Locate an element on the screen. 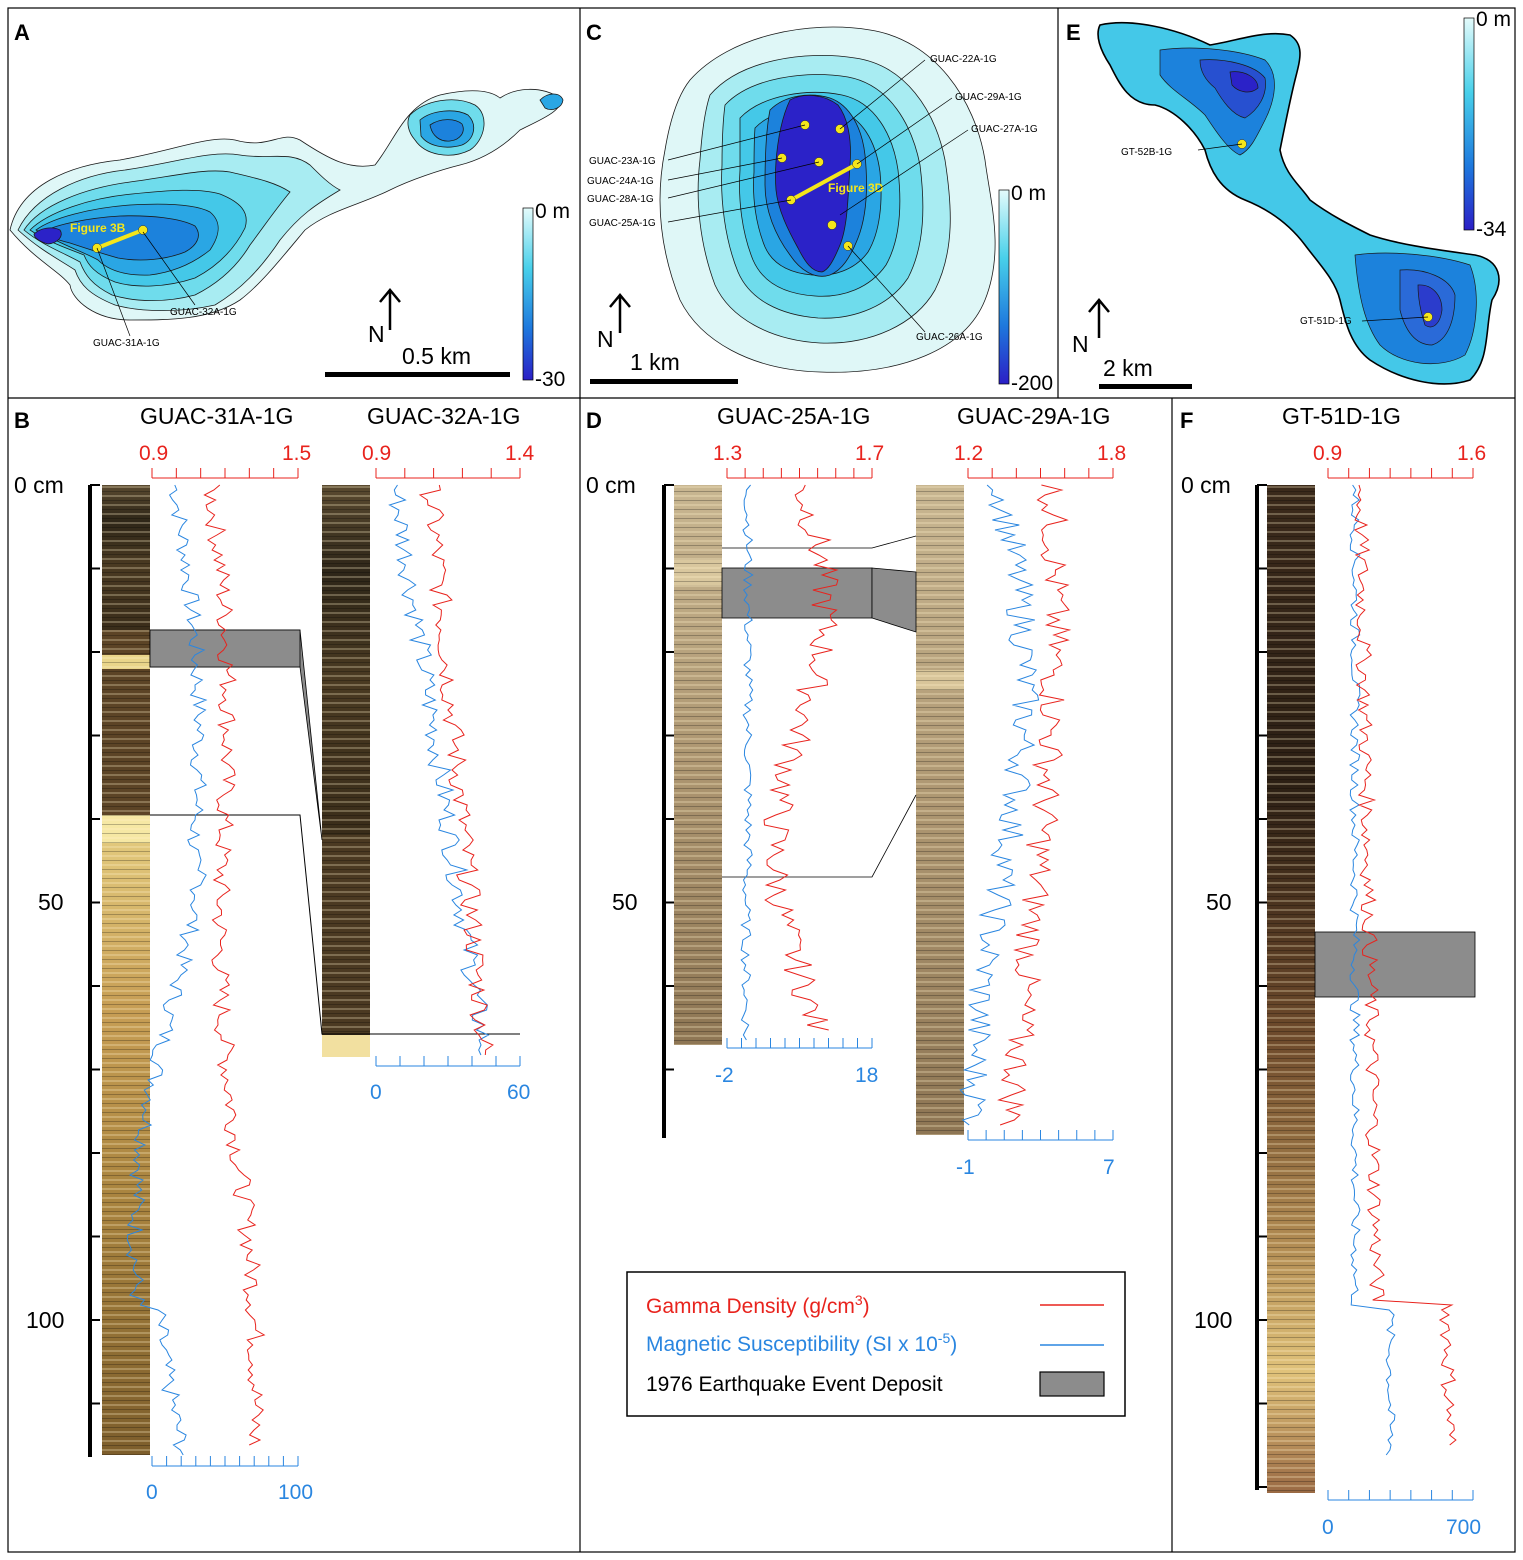 Image resolution: width=1523 pixels, height=1560 pixels. svg-text: N is located at coordinates (376, 334).